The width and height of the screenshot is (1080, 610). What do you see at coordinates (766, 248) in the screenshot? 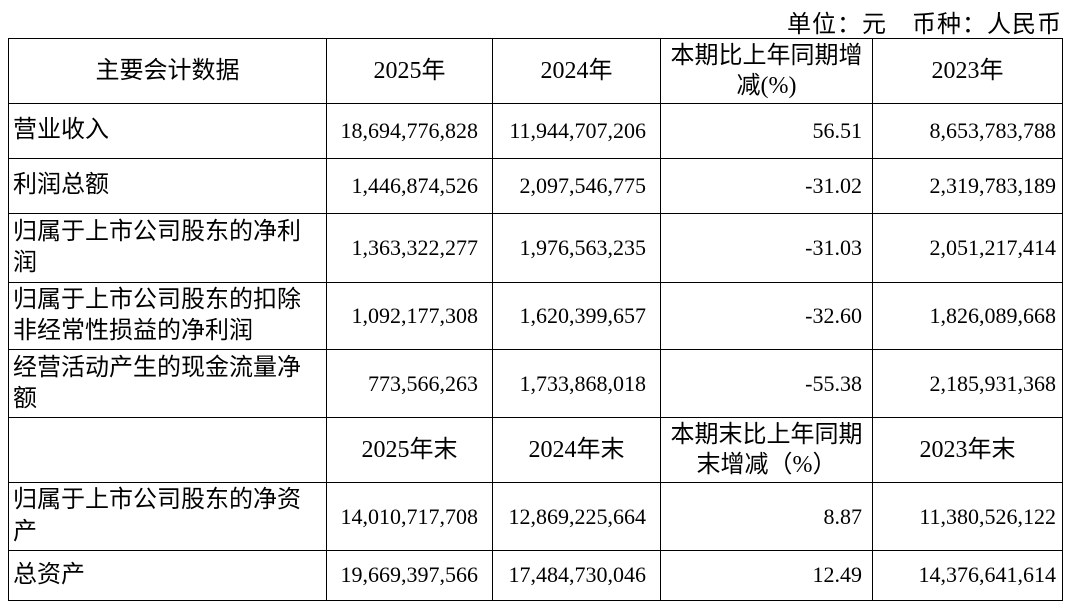
I see `pct-change: -31.03` at bounding box center [766, 248].